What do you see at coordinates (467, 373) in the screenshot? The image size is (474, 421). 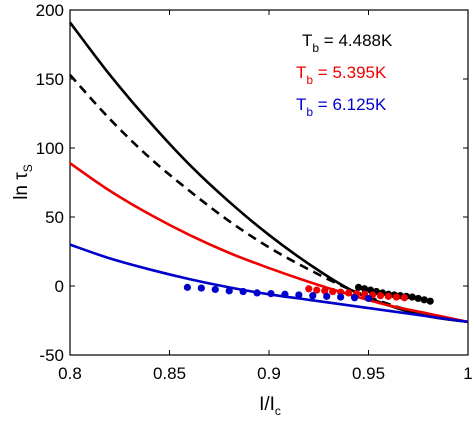 I see `x-tick-label: 1` at bounding box center [467, 373].